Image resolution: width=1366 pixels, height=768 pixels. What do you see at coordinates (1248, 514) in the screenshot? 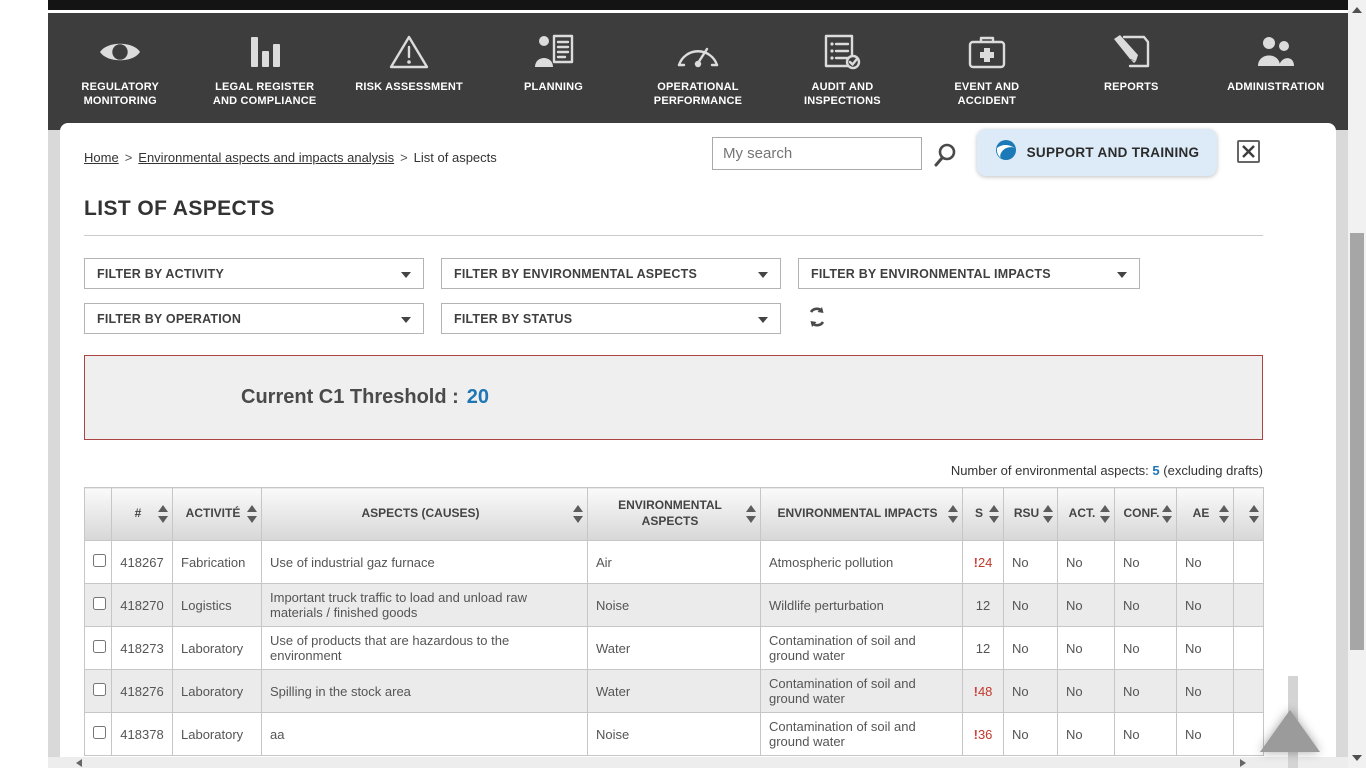
I see `header-extra` at bounding box center [1248, 514].